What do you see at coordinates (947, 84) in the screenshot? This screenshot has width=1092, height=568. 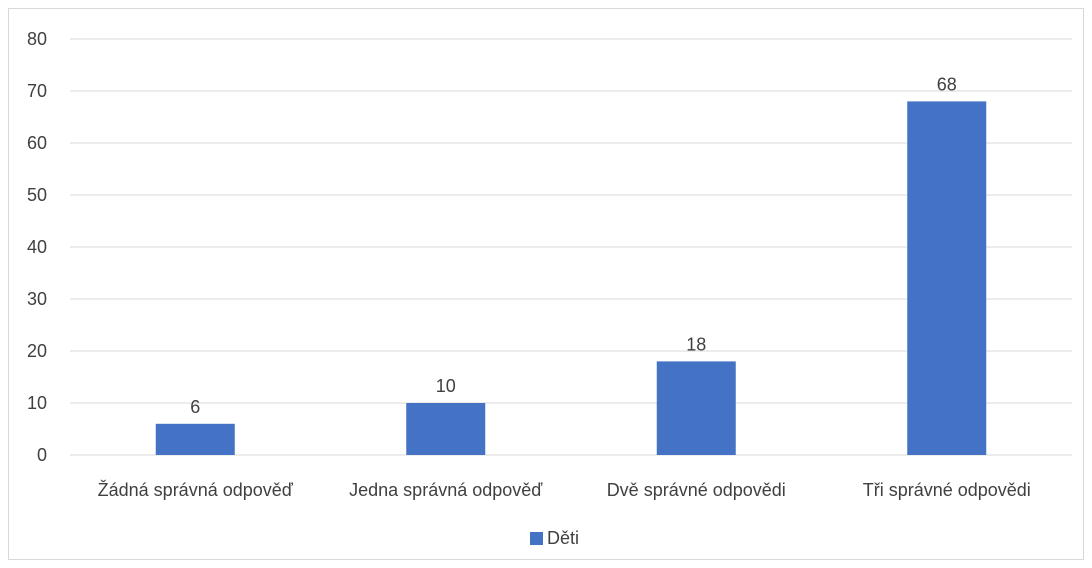 I see `data-label: 68` at bounding box center [947, 84].